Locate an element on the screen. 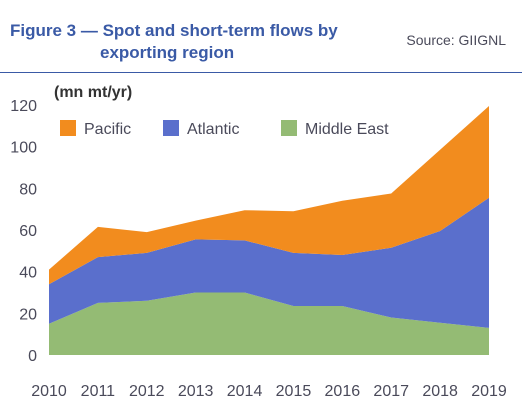 The image size is (522, 407). x-tick-label: 2014 is located at coordinates (245, 391).